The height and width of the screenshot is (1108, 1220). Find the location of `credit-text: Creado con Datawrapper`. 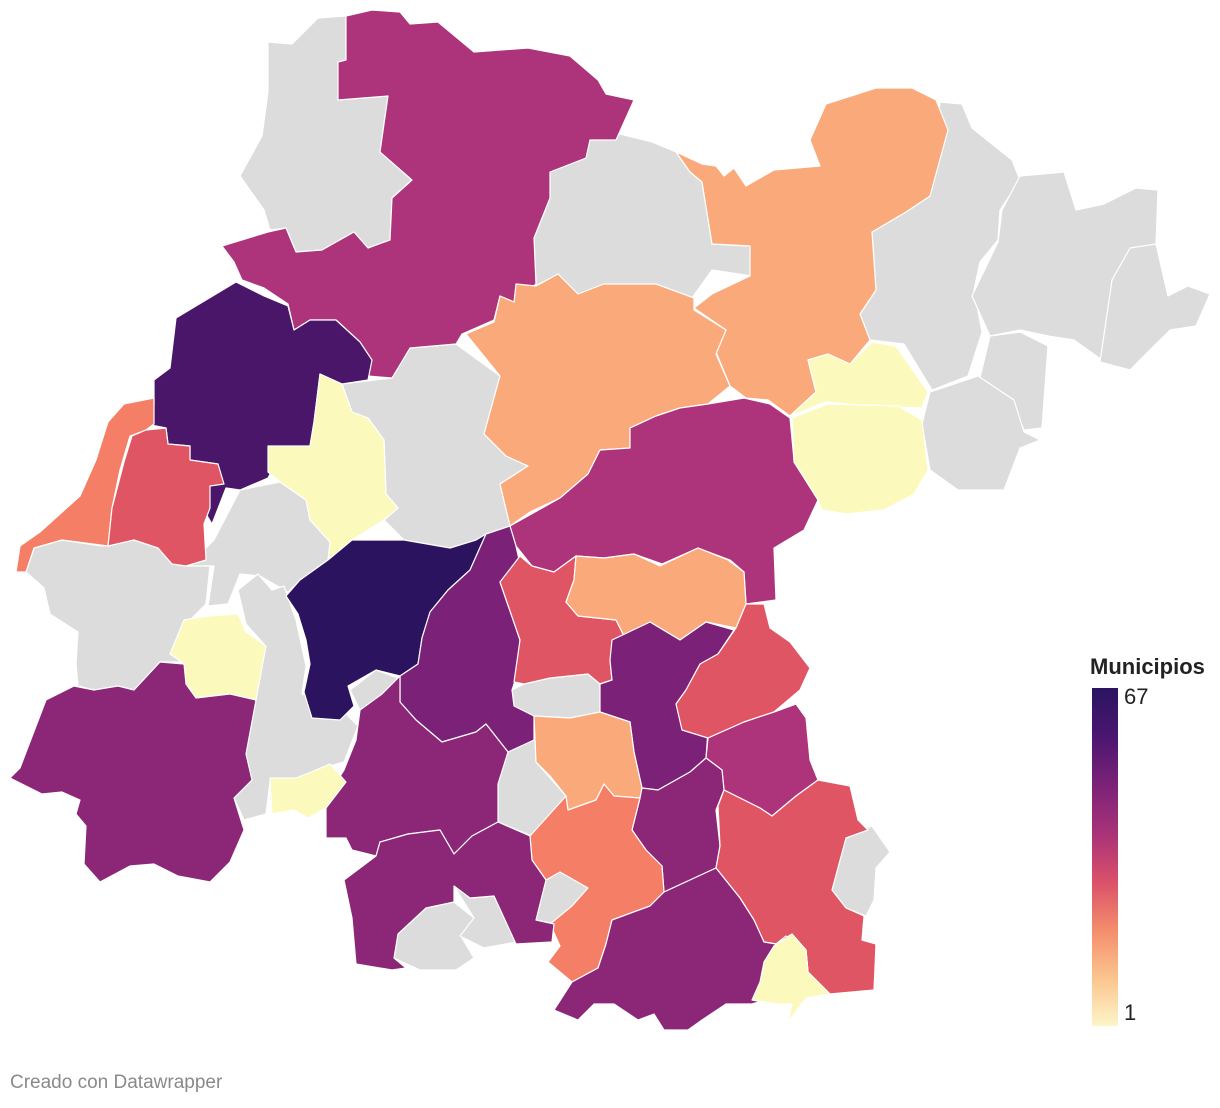

credit-text: Creado con Datawrapper is located at coordinates (116, 1082).